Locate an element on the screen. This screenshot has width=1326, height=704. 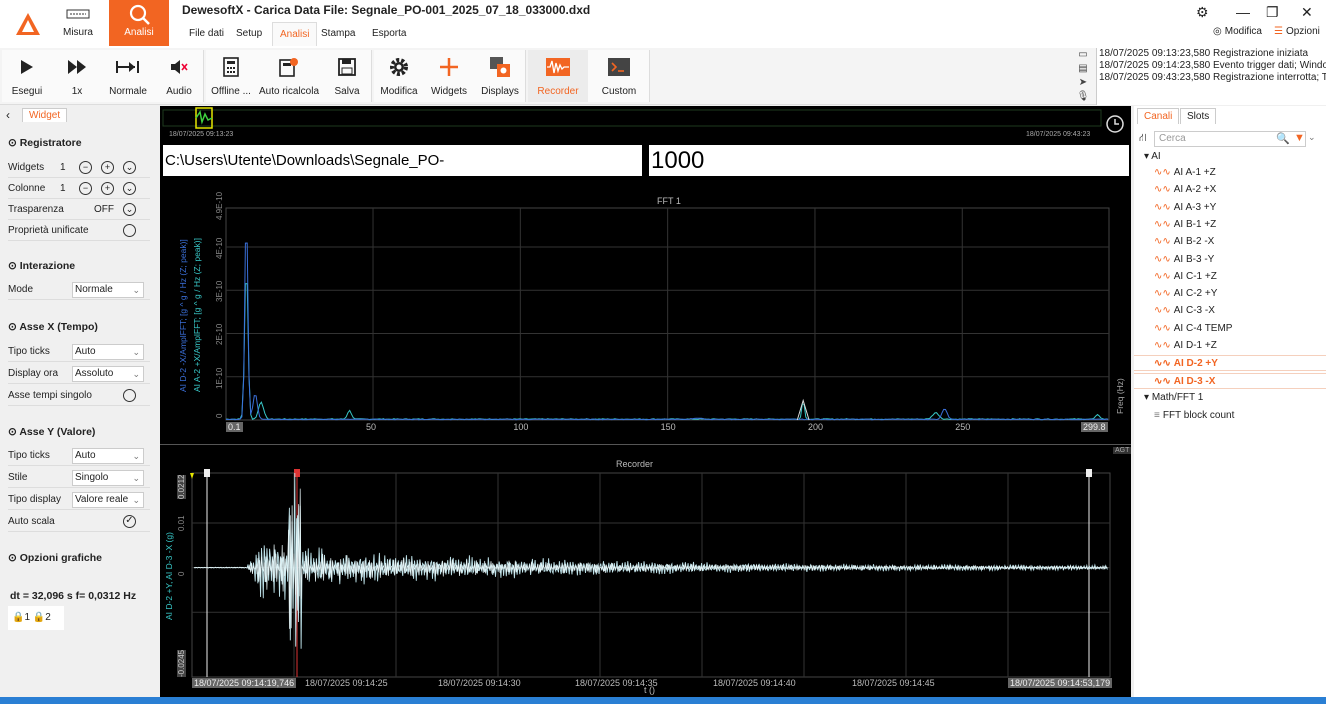
yellow-marker is located at coordinates (192, 476).